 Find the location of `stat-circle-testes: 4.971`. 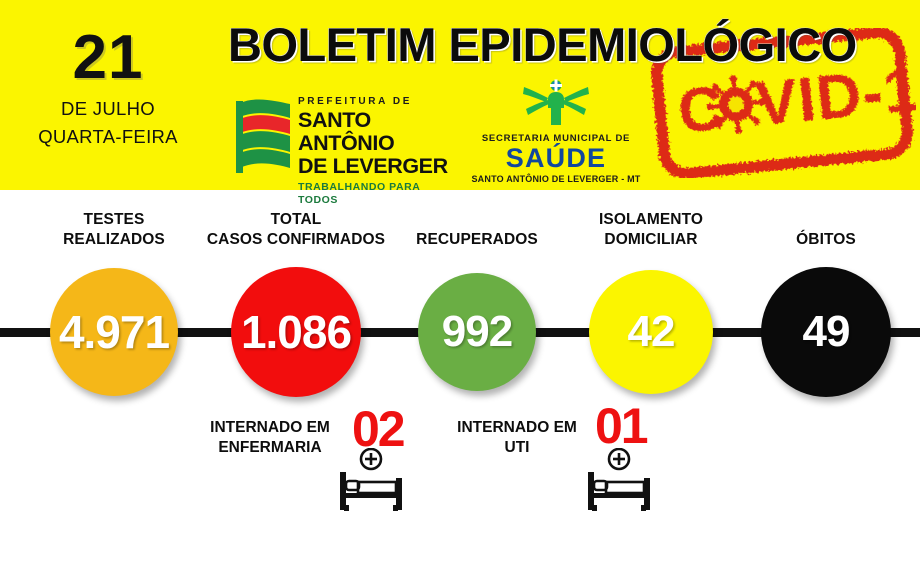

stat-circle-testes: 4.971 is located at coordinates (114, 332).